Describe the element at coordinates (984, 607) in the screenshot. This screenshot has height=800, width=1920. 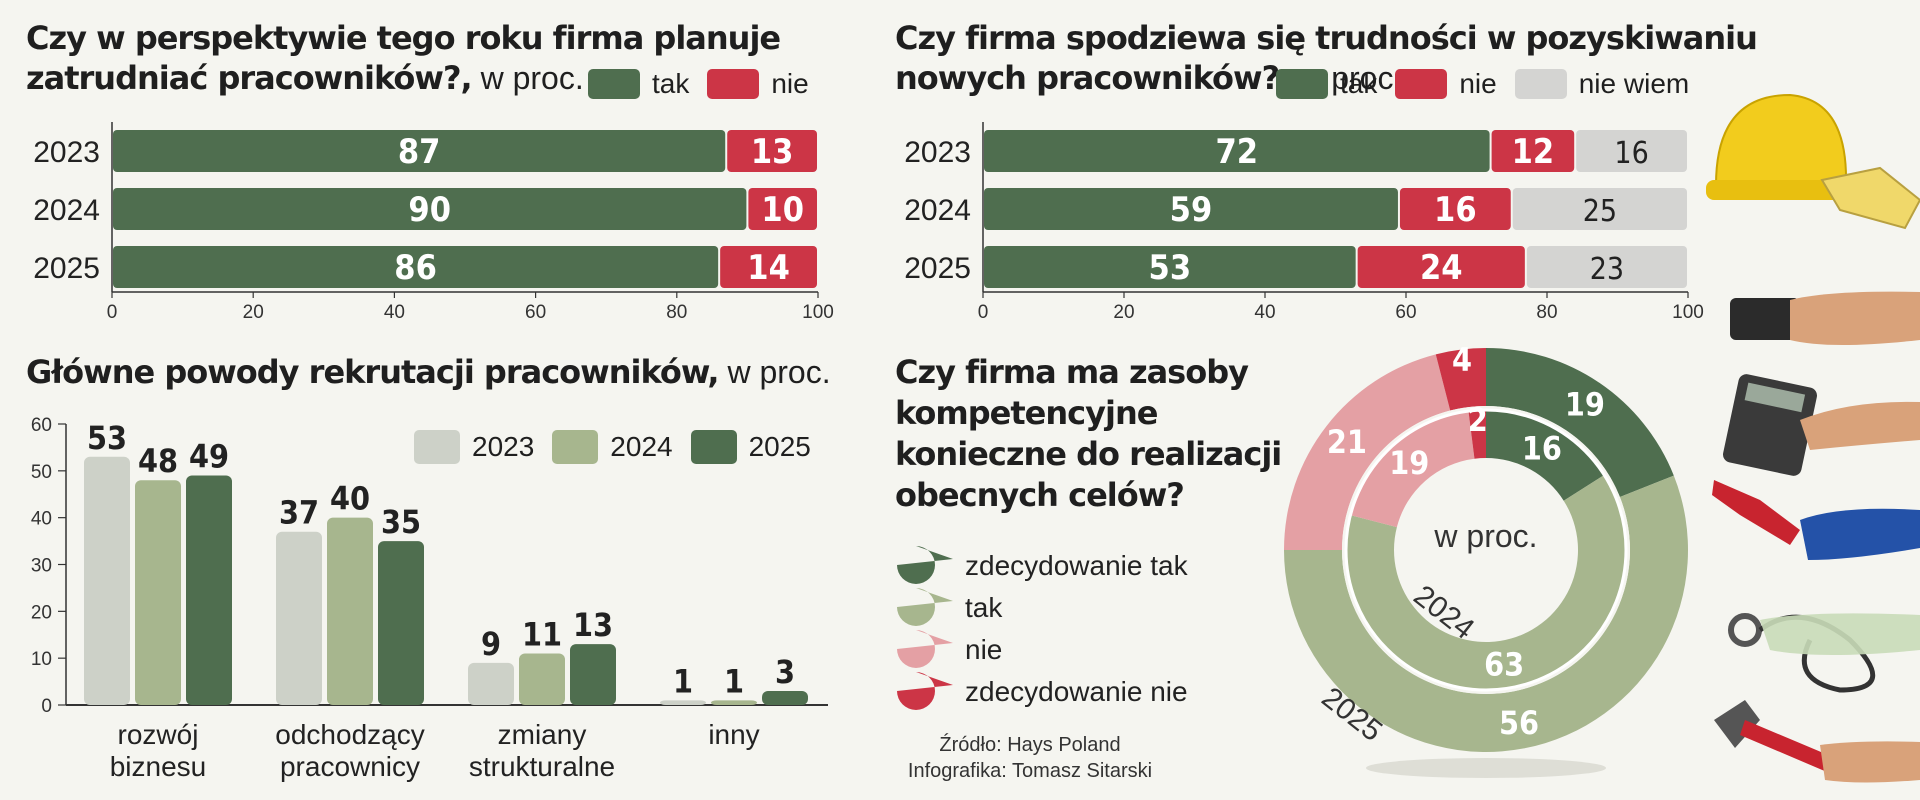
I see `legend-label: tak` at that location.